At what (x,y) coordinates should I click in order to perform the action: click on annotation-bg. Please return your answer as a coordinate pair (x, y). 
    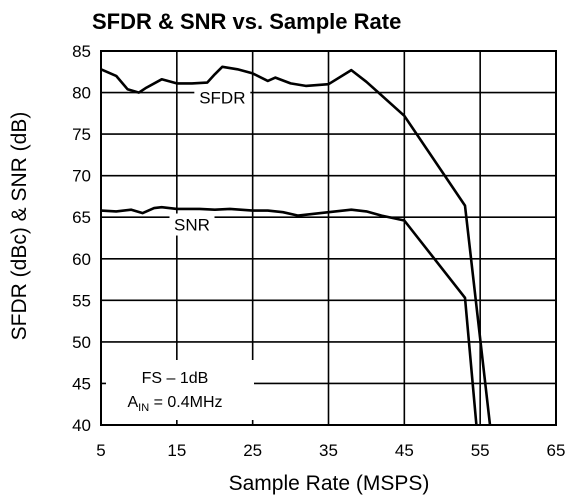
    Looking at the image, I should click on (180, 390).